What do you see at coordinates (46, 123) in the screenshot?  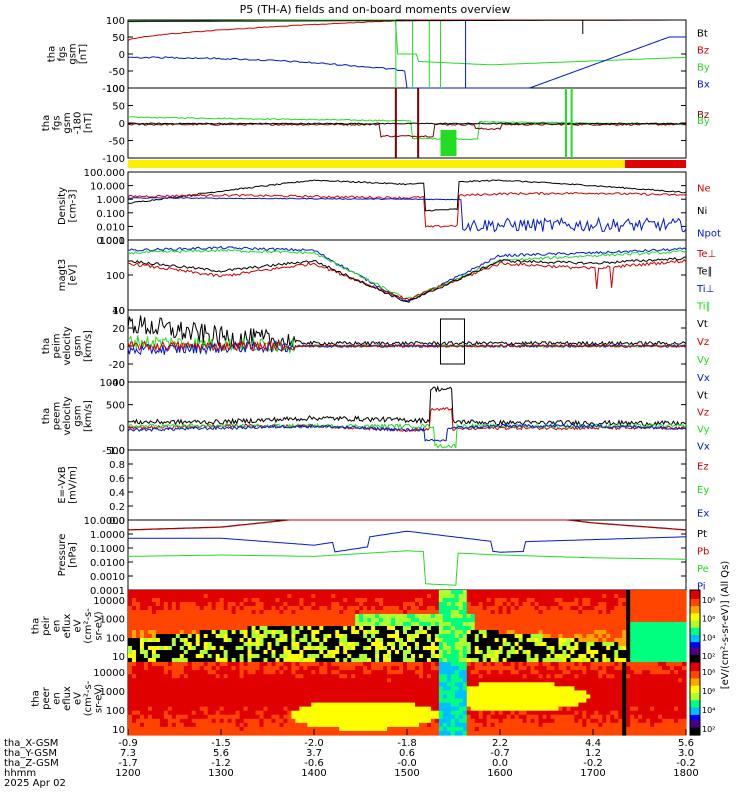 I see `ylabel-line: tha` at bounding box center [46, 123].